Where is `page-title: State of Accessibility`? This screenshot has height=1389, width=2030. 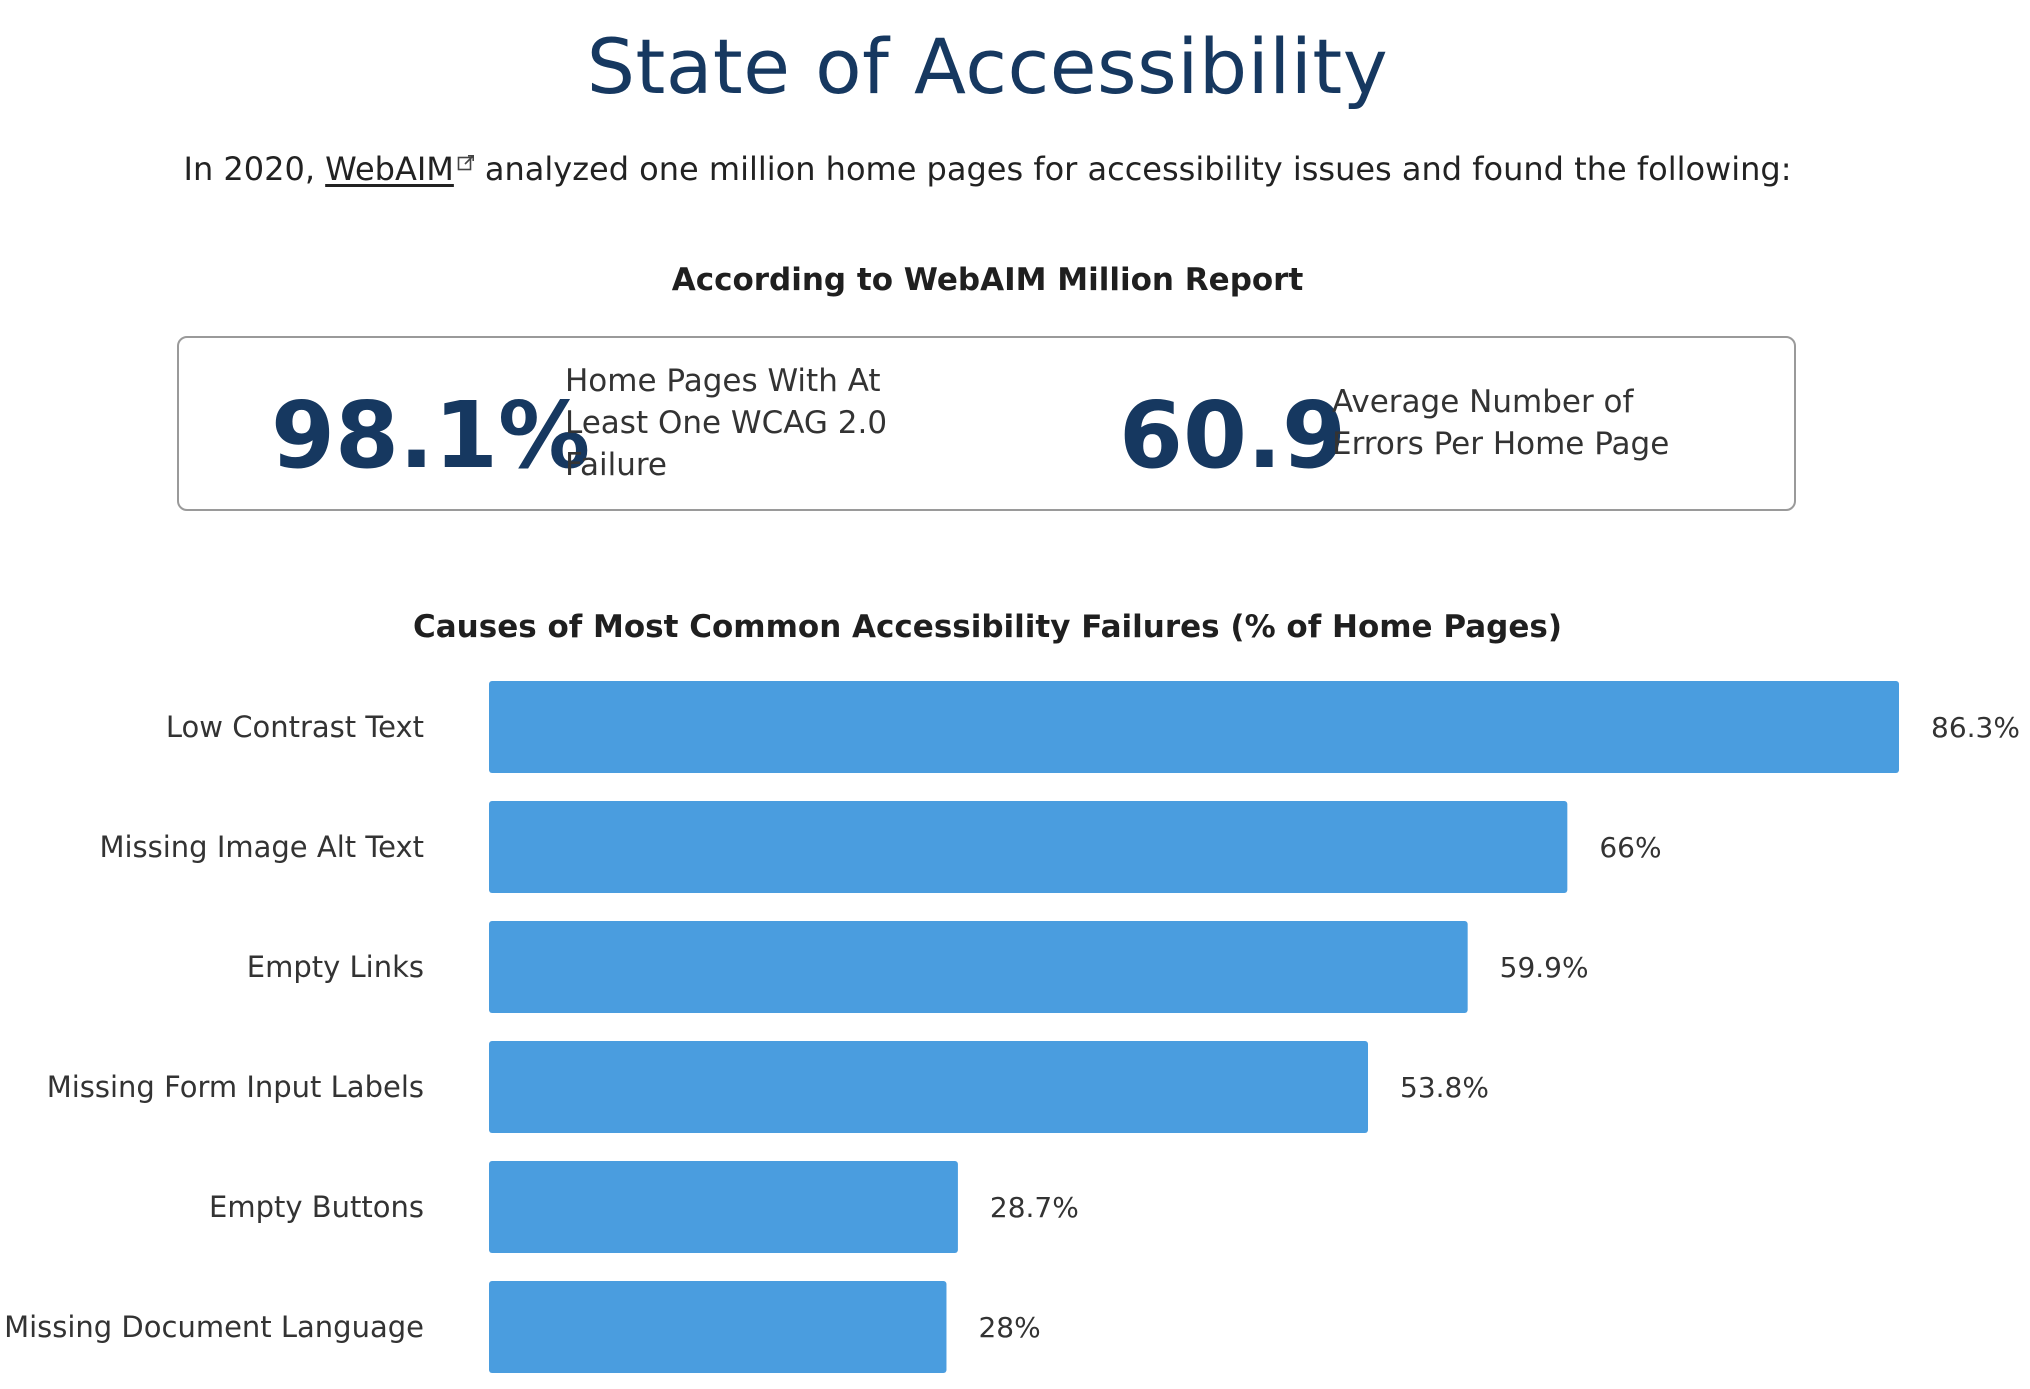 page-title: State of Accessibility is located at coordinates (987, 66).